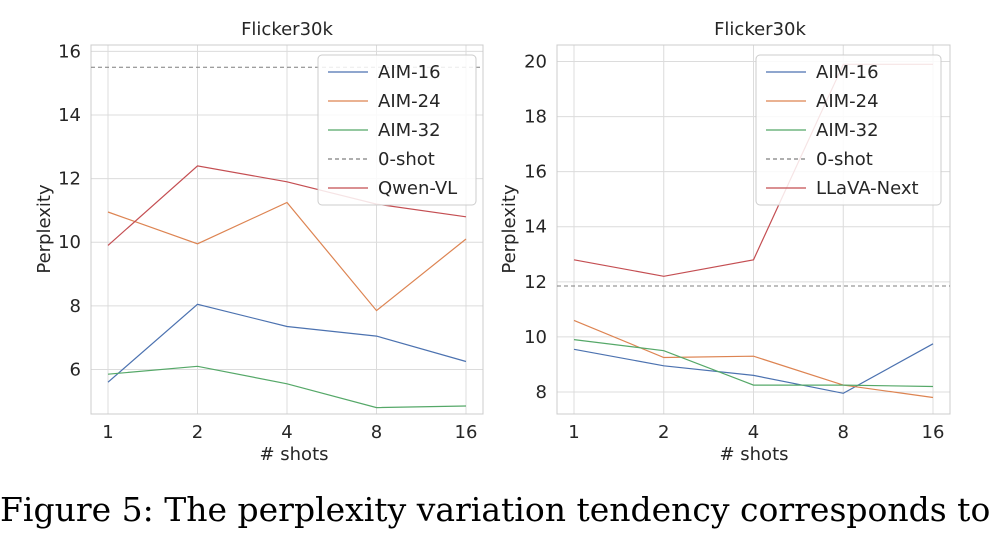 The height and width of the screenshot is (544, 996). I want to click on y-tick-label: 20, so click(535, 62).